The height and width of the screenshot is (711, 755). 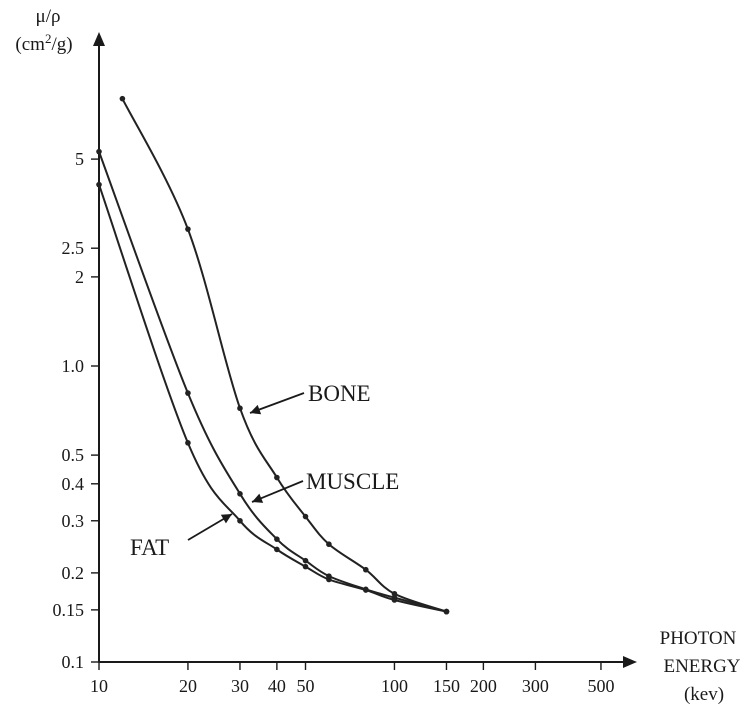 I want to click on y-axis-unit-tail: /g), so click(x=61, y=44).